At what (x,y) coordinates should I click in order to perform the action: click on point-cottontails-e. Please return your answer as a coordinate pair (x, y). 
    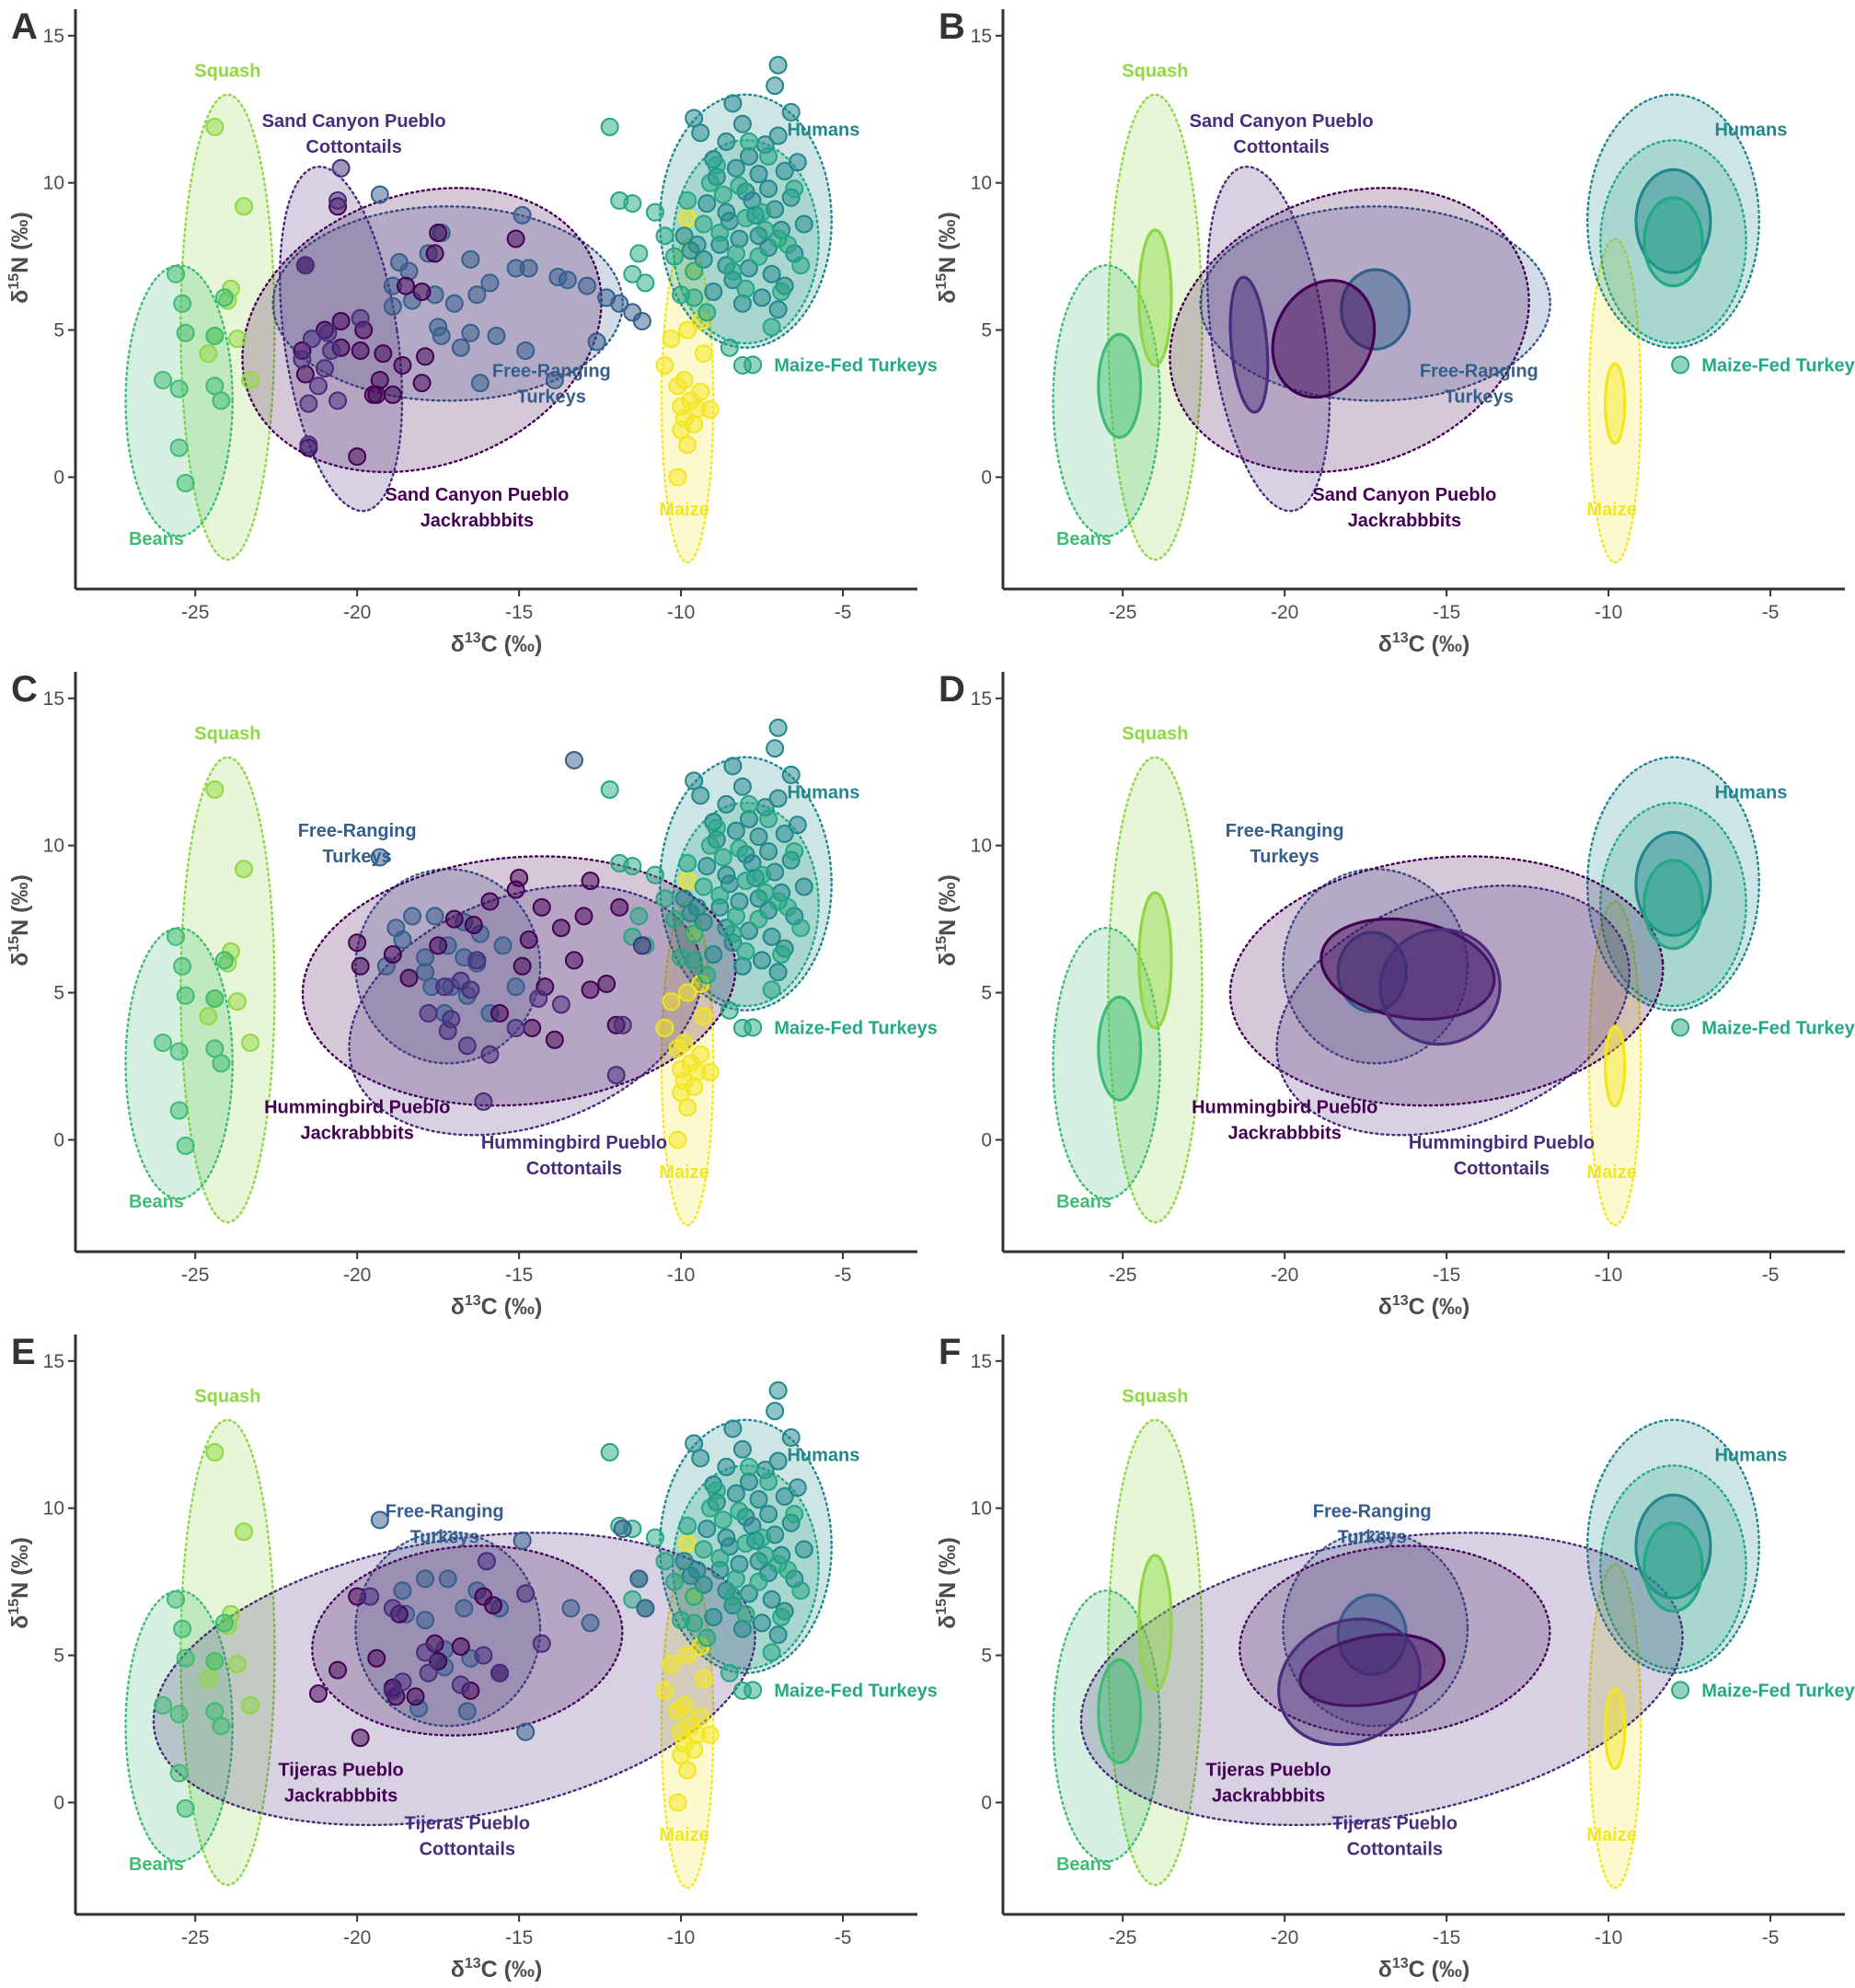
    Looking at the image, I should click on (428, 1673).